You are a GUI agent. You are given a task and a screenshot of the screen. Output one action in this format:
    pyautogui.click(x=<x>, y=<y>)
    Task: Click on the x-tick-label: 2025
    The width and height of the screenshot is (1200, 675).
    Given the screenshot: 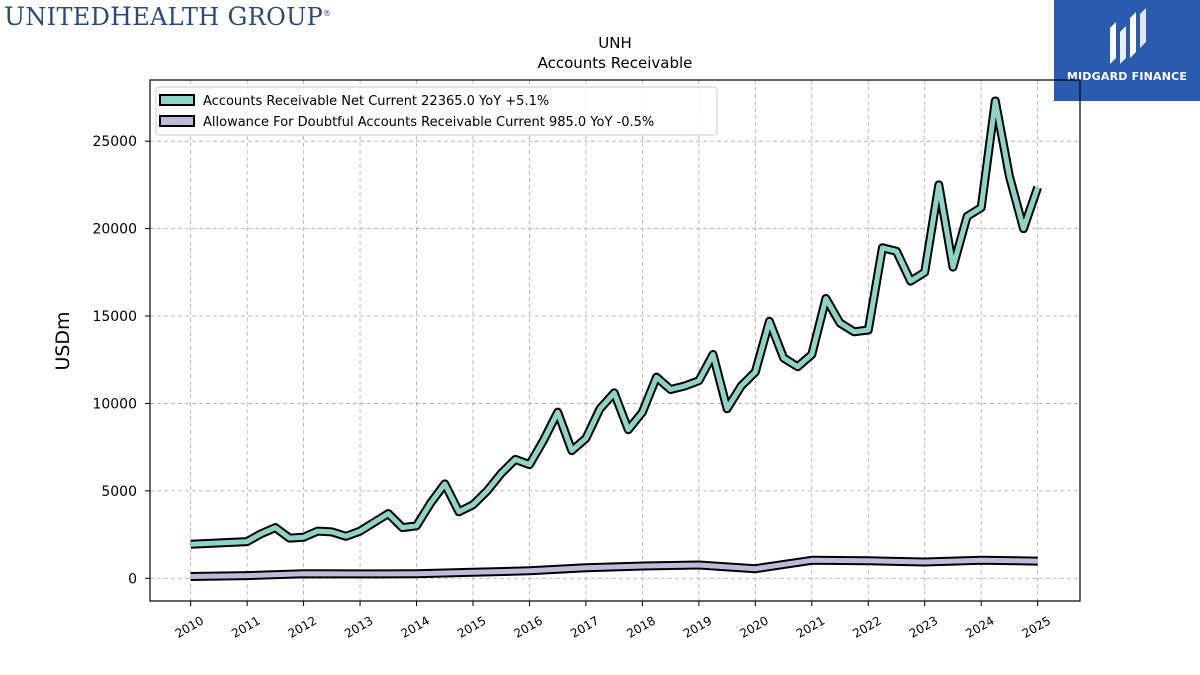 What is the action you would take?
    pyautogui.click(x=1036, y=626)
    